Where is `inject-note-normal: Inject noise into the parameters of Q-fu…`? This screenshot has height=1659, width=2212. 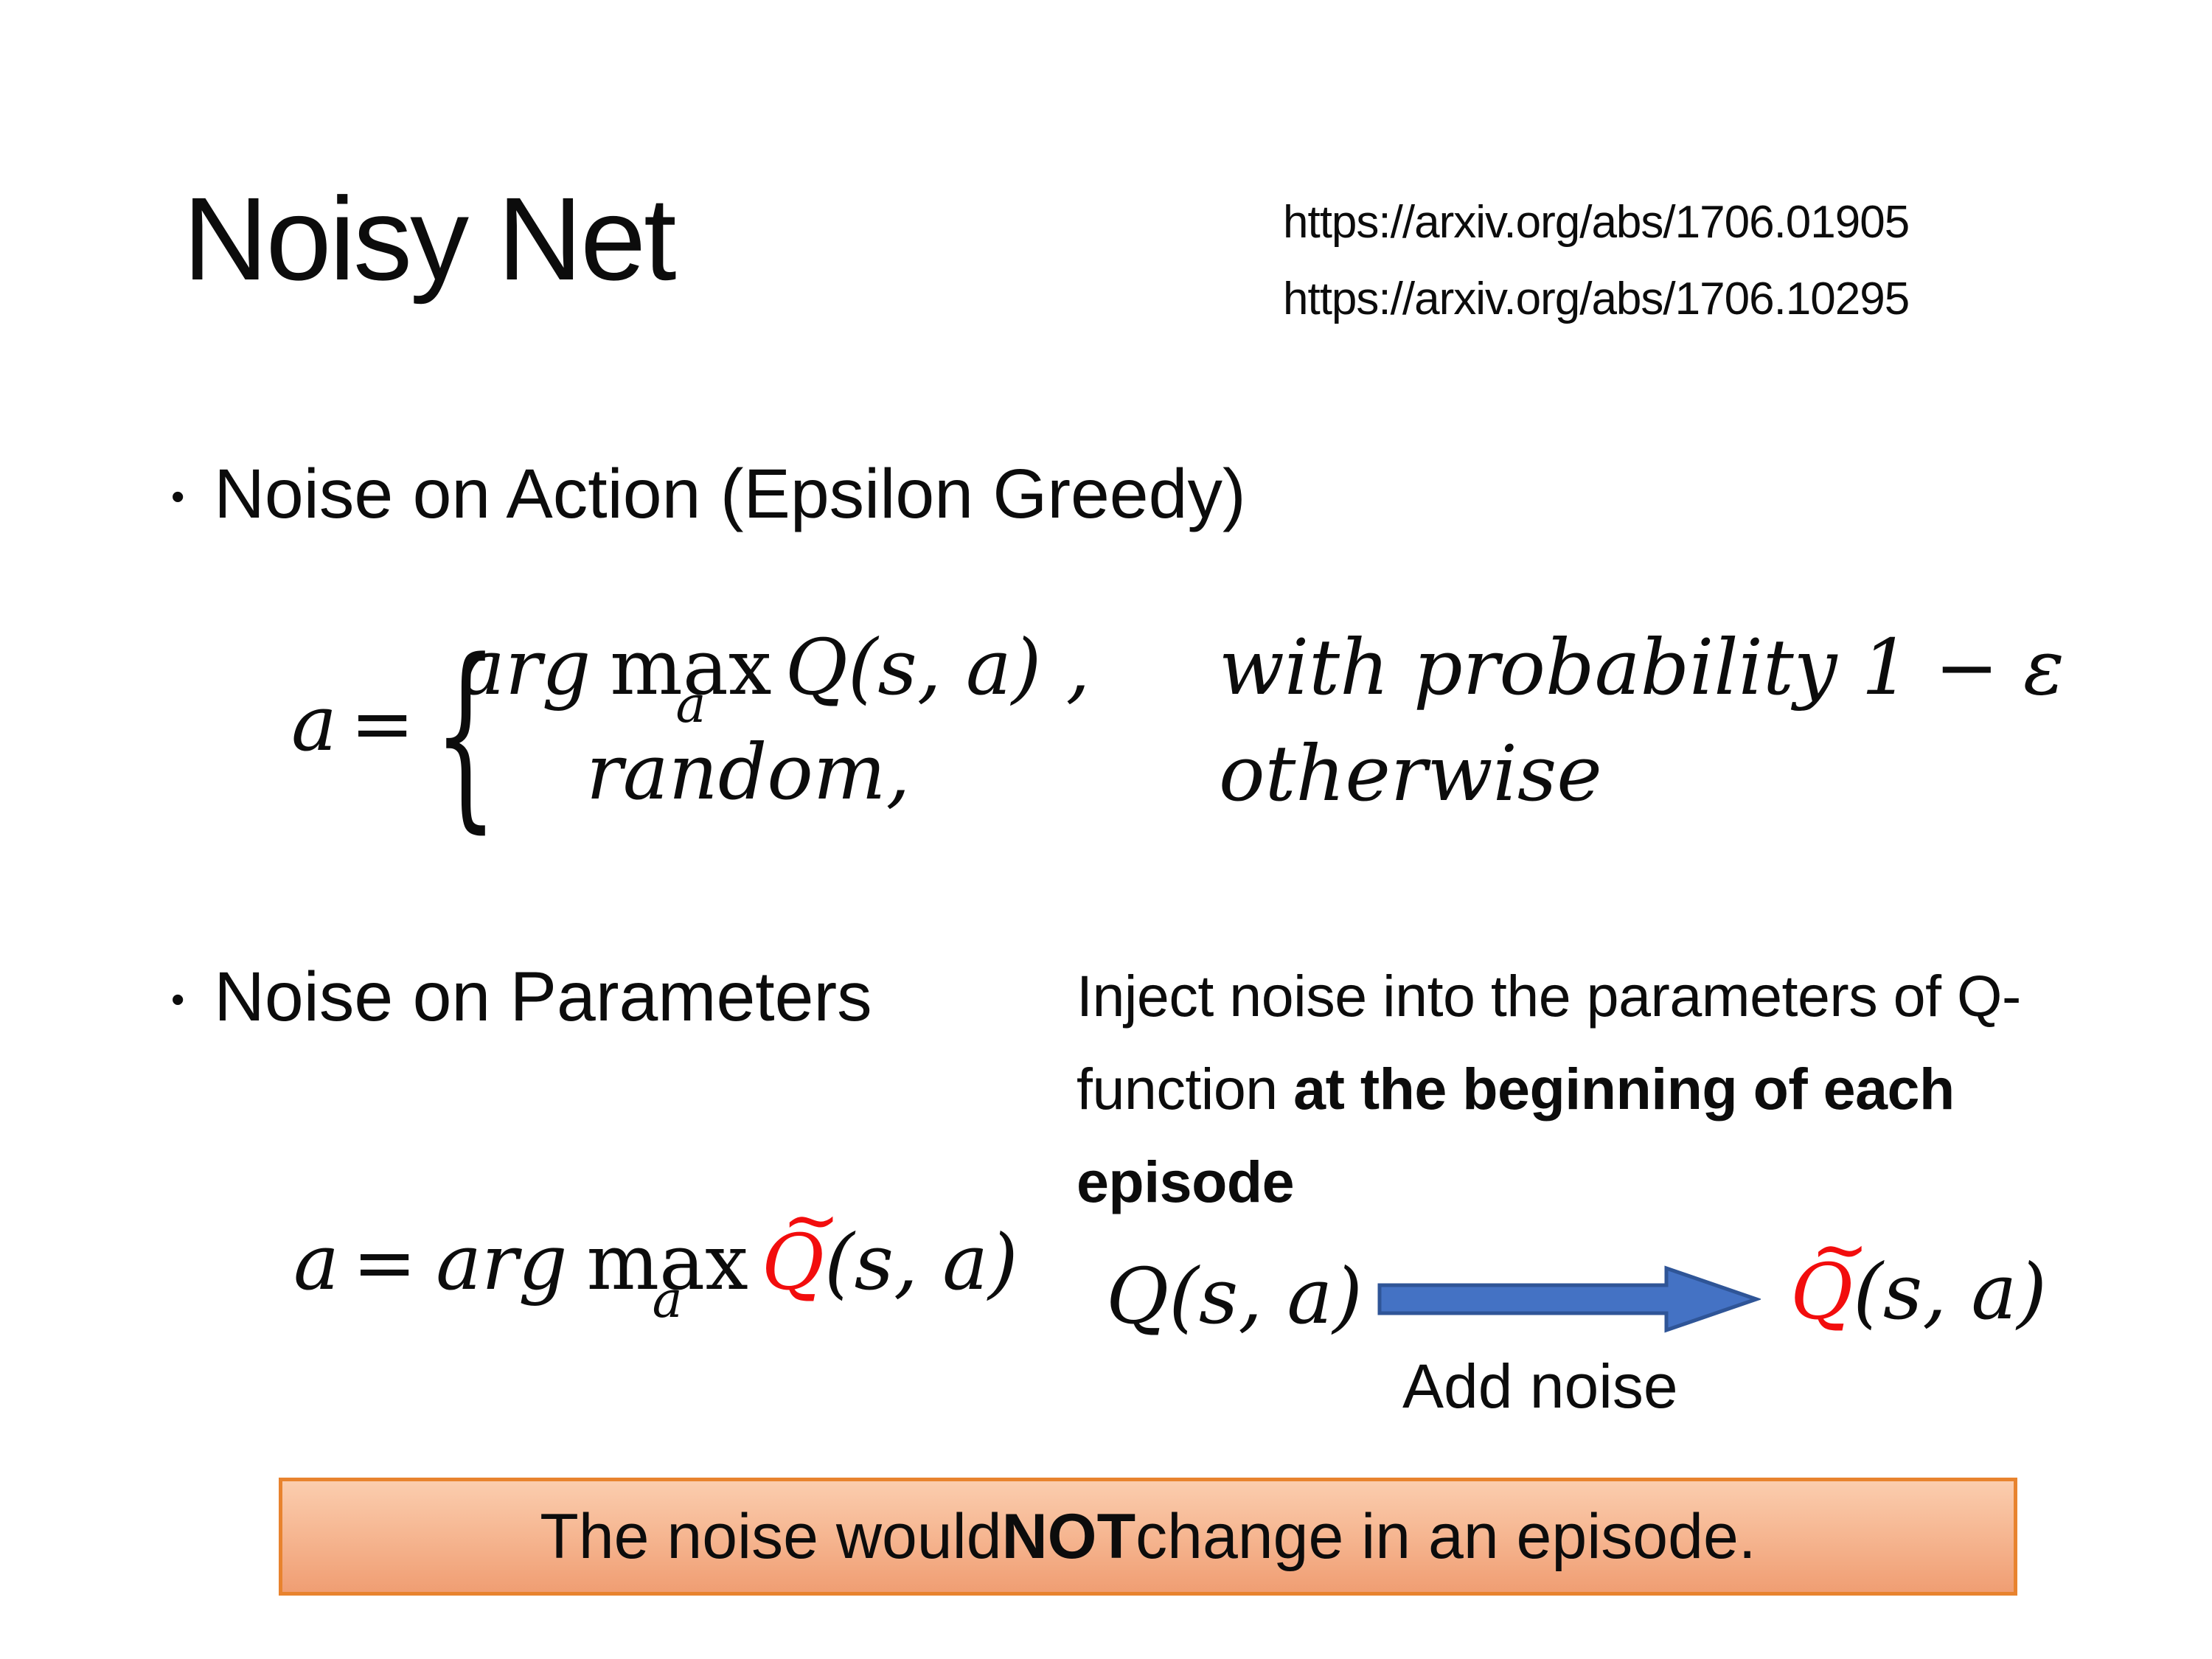 inject-note-normal: Inject noise into the parameters of Q-fu… is located at coordinates (1549, 1042).